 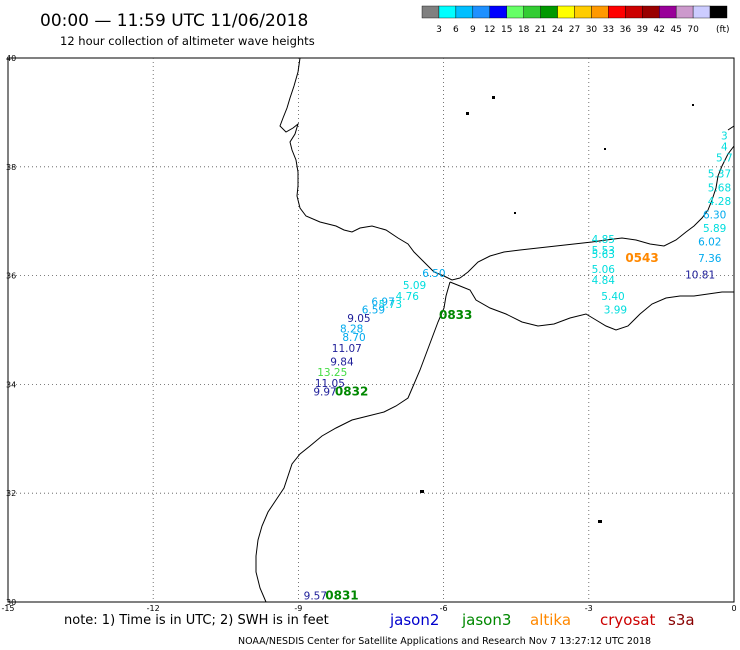 What do you see at coordinates (675, 30) in the screenshot?
I see `color-scale-label: 45` at bounding box center [675, 30].